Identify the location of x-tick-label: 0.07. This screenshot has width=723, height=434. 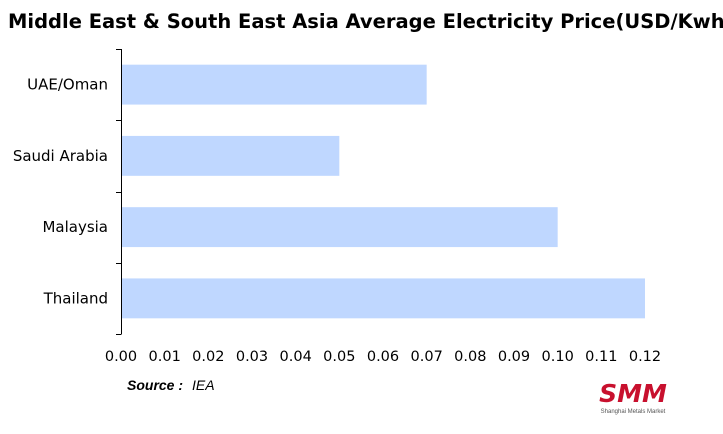
(427, 357).